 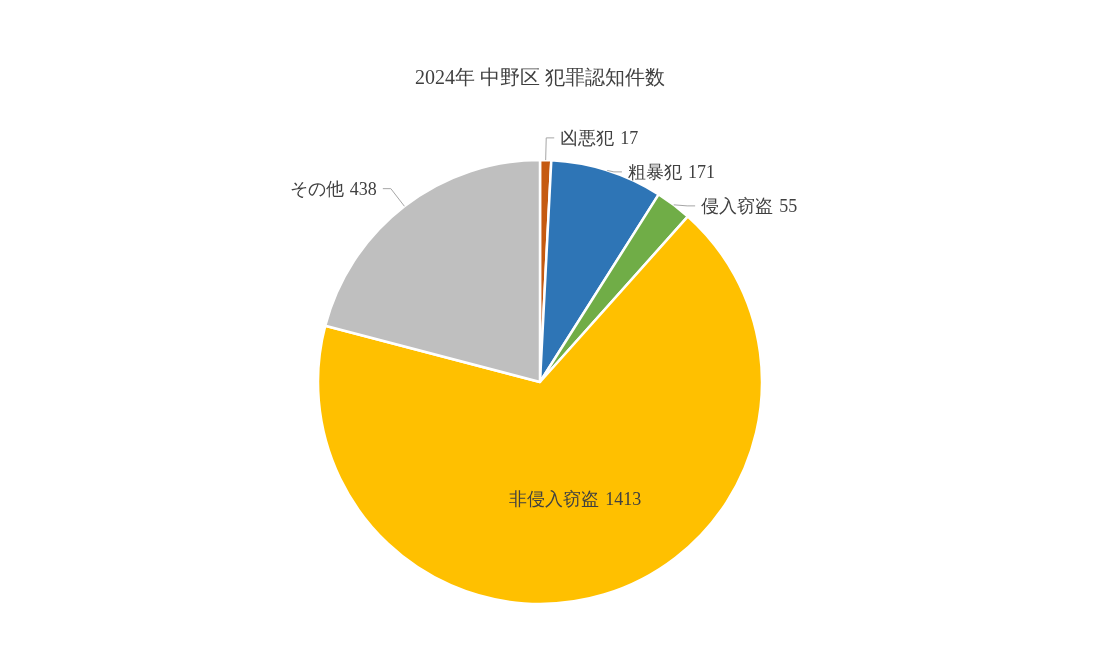 What do you see at coordinates (788, 205) in the screenshot?
I see `data-label: 55` at bounding box center [788, 205].